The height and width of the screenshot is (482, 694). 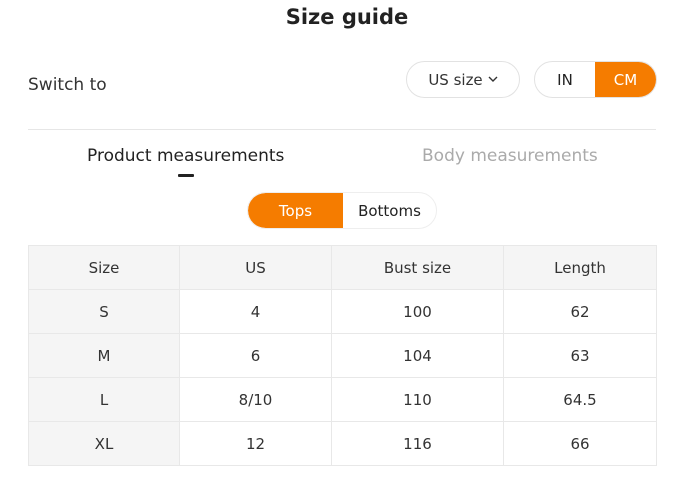 I want to click on cell: 116, so click(x=417, y=443).